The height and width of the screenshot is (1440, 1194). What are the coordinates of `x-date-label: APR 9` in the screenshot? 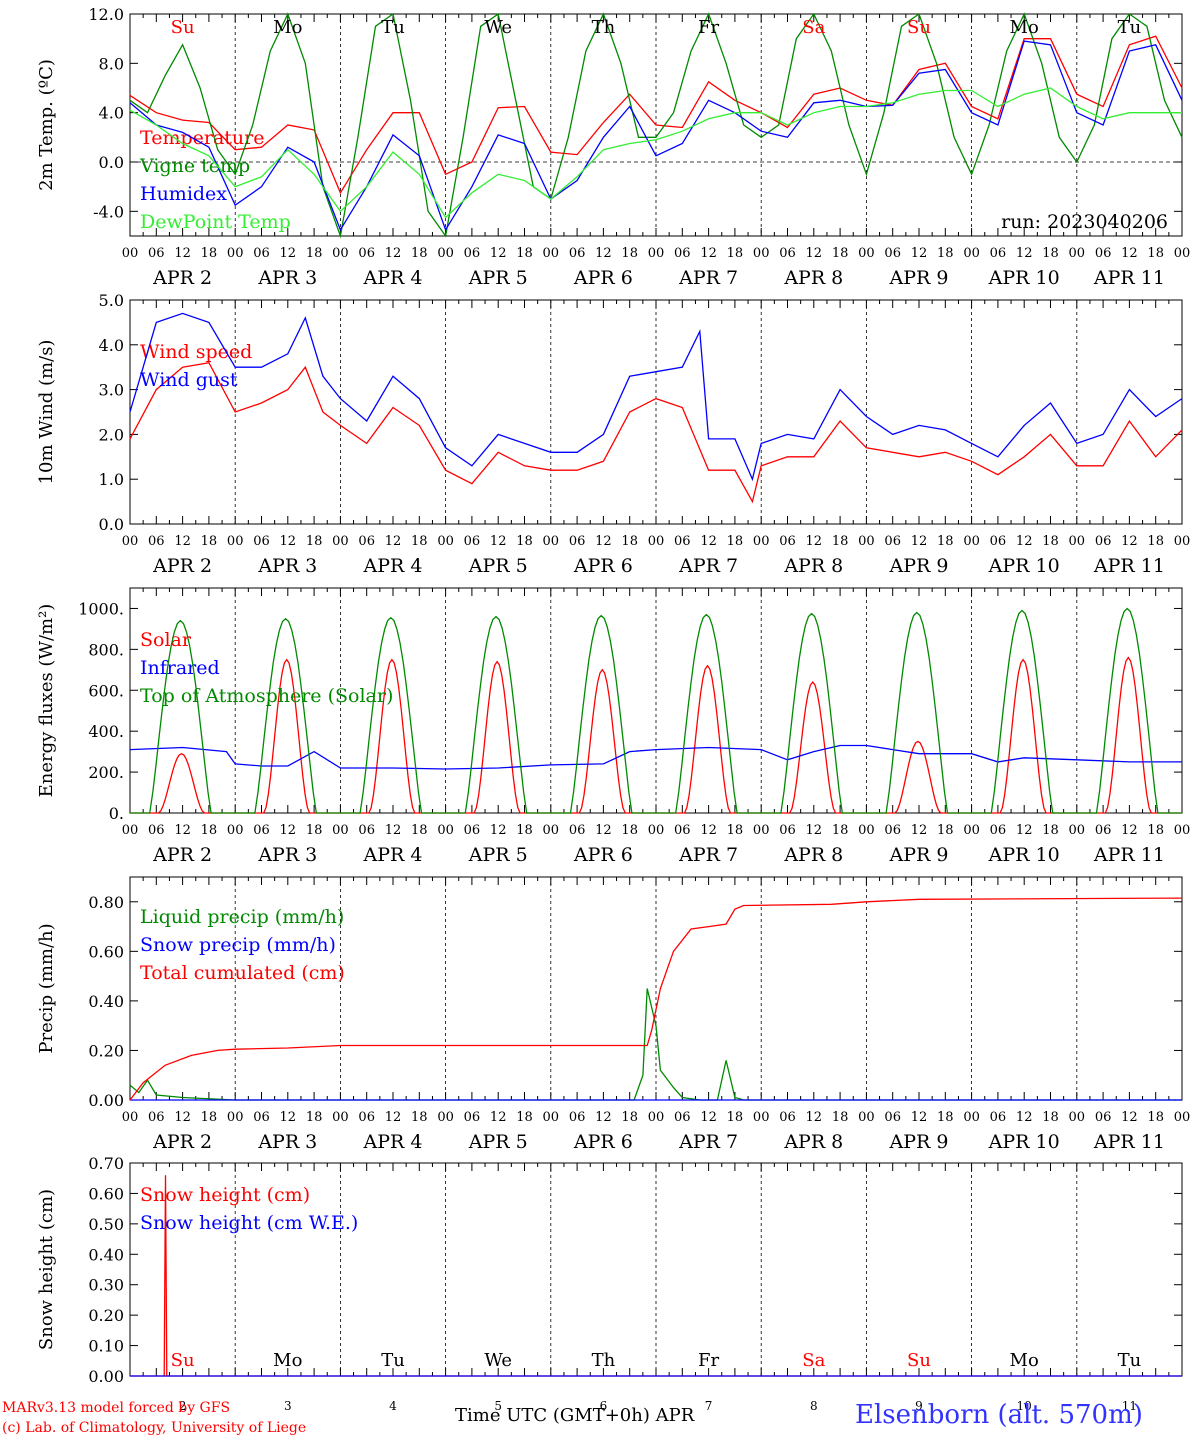 It's located at (919, 855).